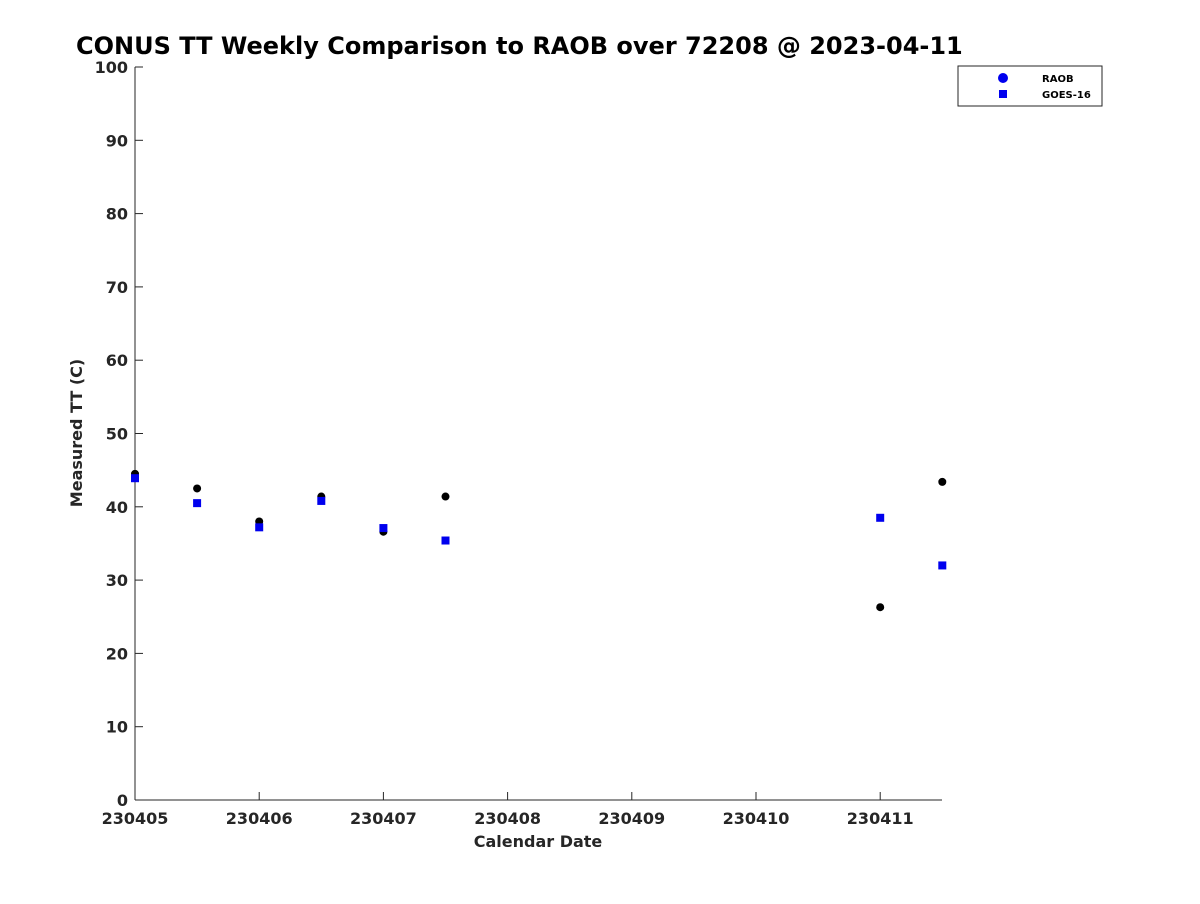  I want to click on y-tick-label: 80, so click(117, 214).